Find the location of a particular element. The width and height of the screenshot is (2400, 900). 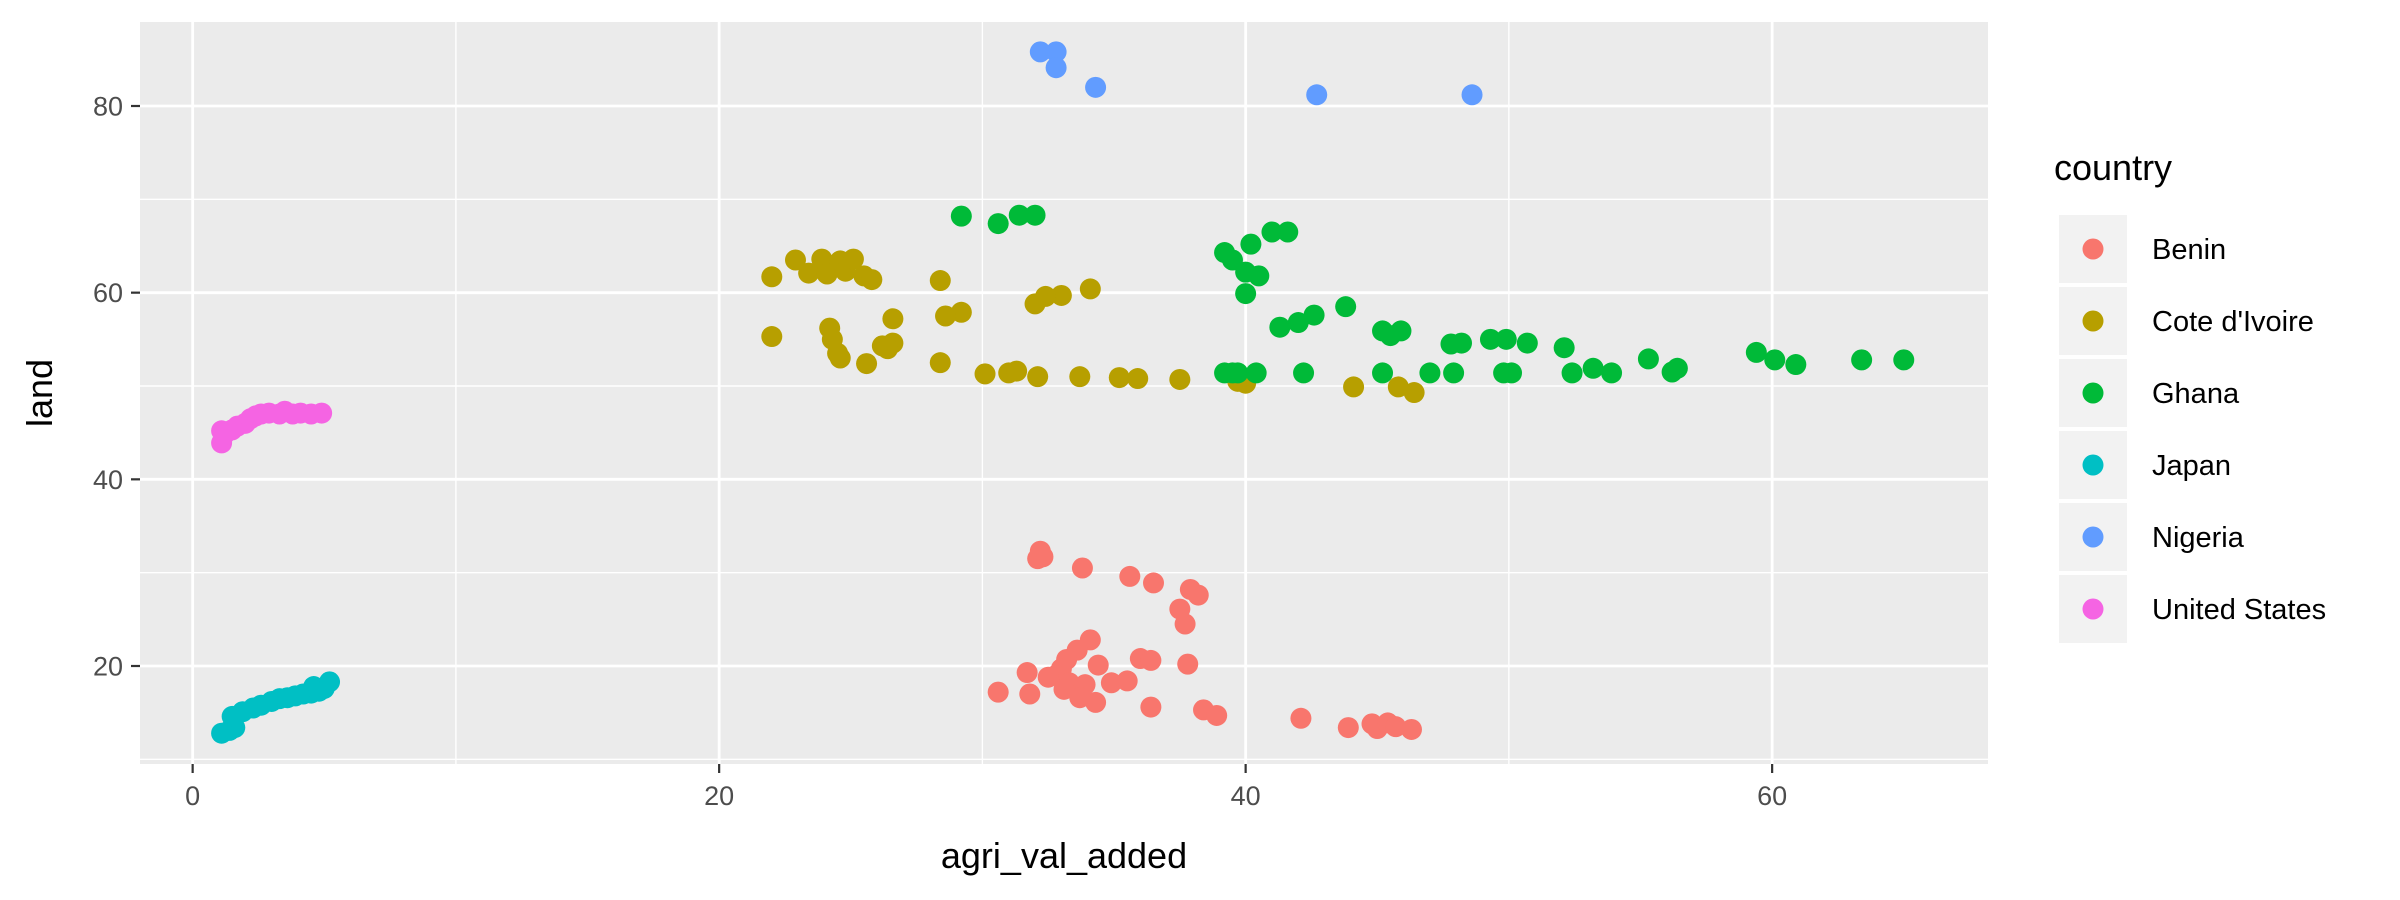

x-tick-label: 0 is located at coordinates (192, 796).